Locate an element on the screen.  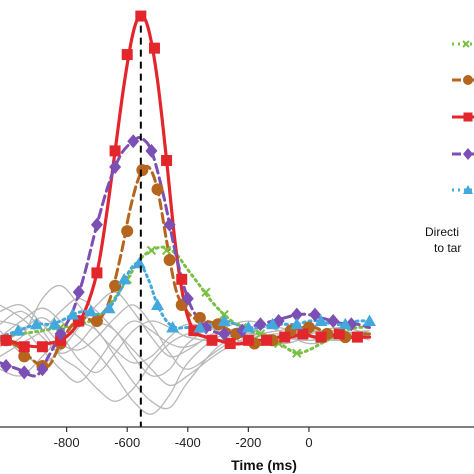
x-axis: -800 -600 -400 -200 0 is located at coordinates (237, 438).